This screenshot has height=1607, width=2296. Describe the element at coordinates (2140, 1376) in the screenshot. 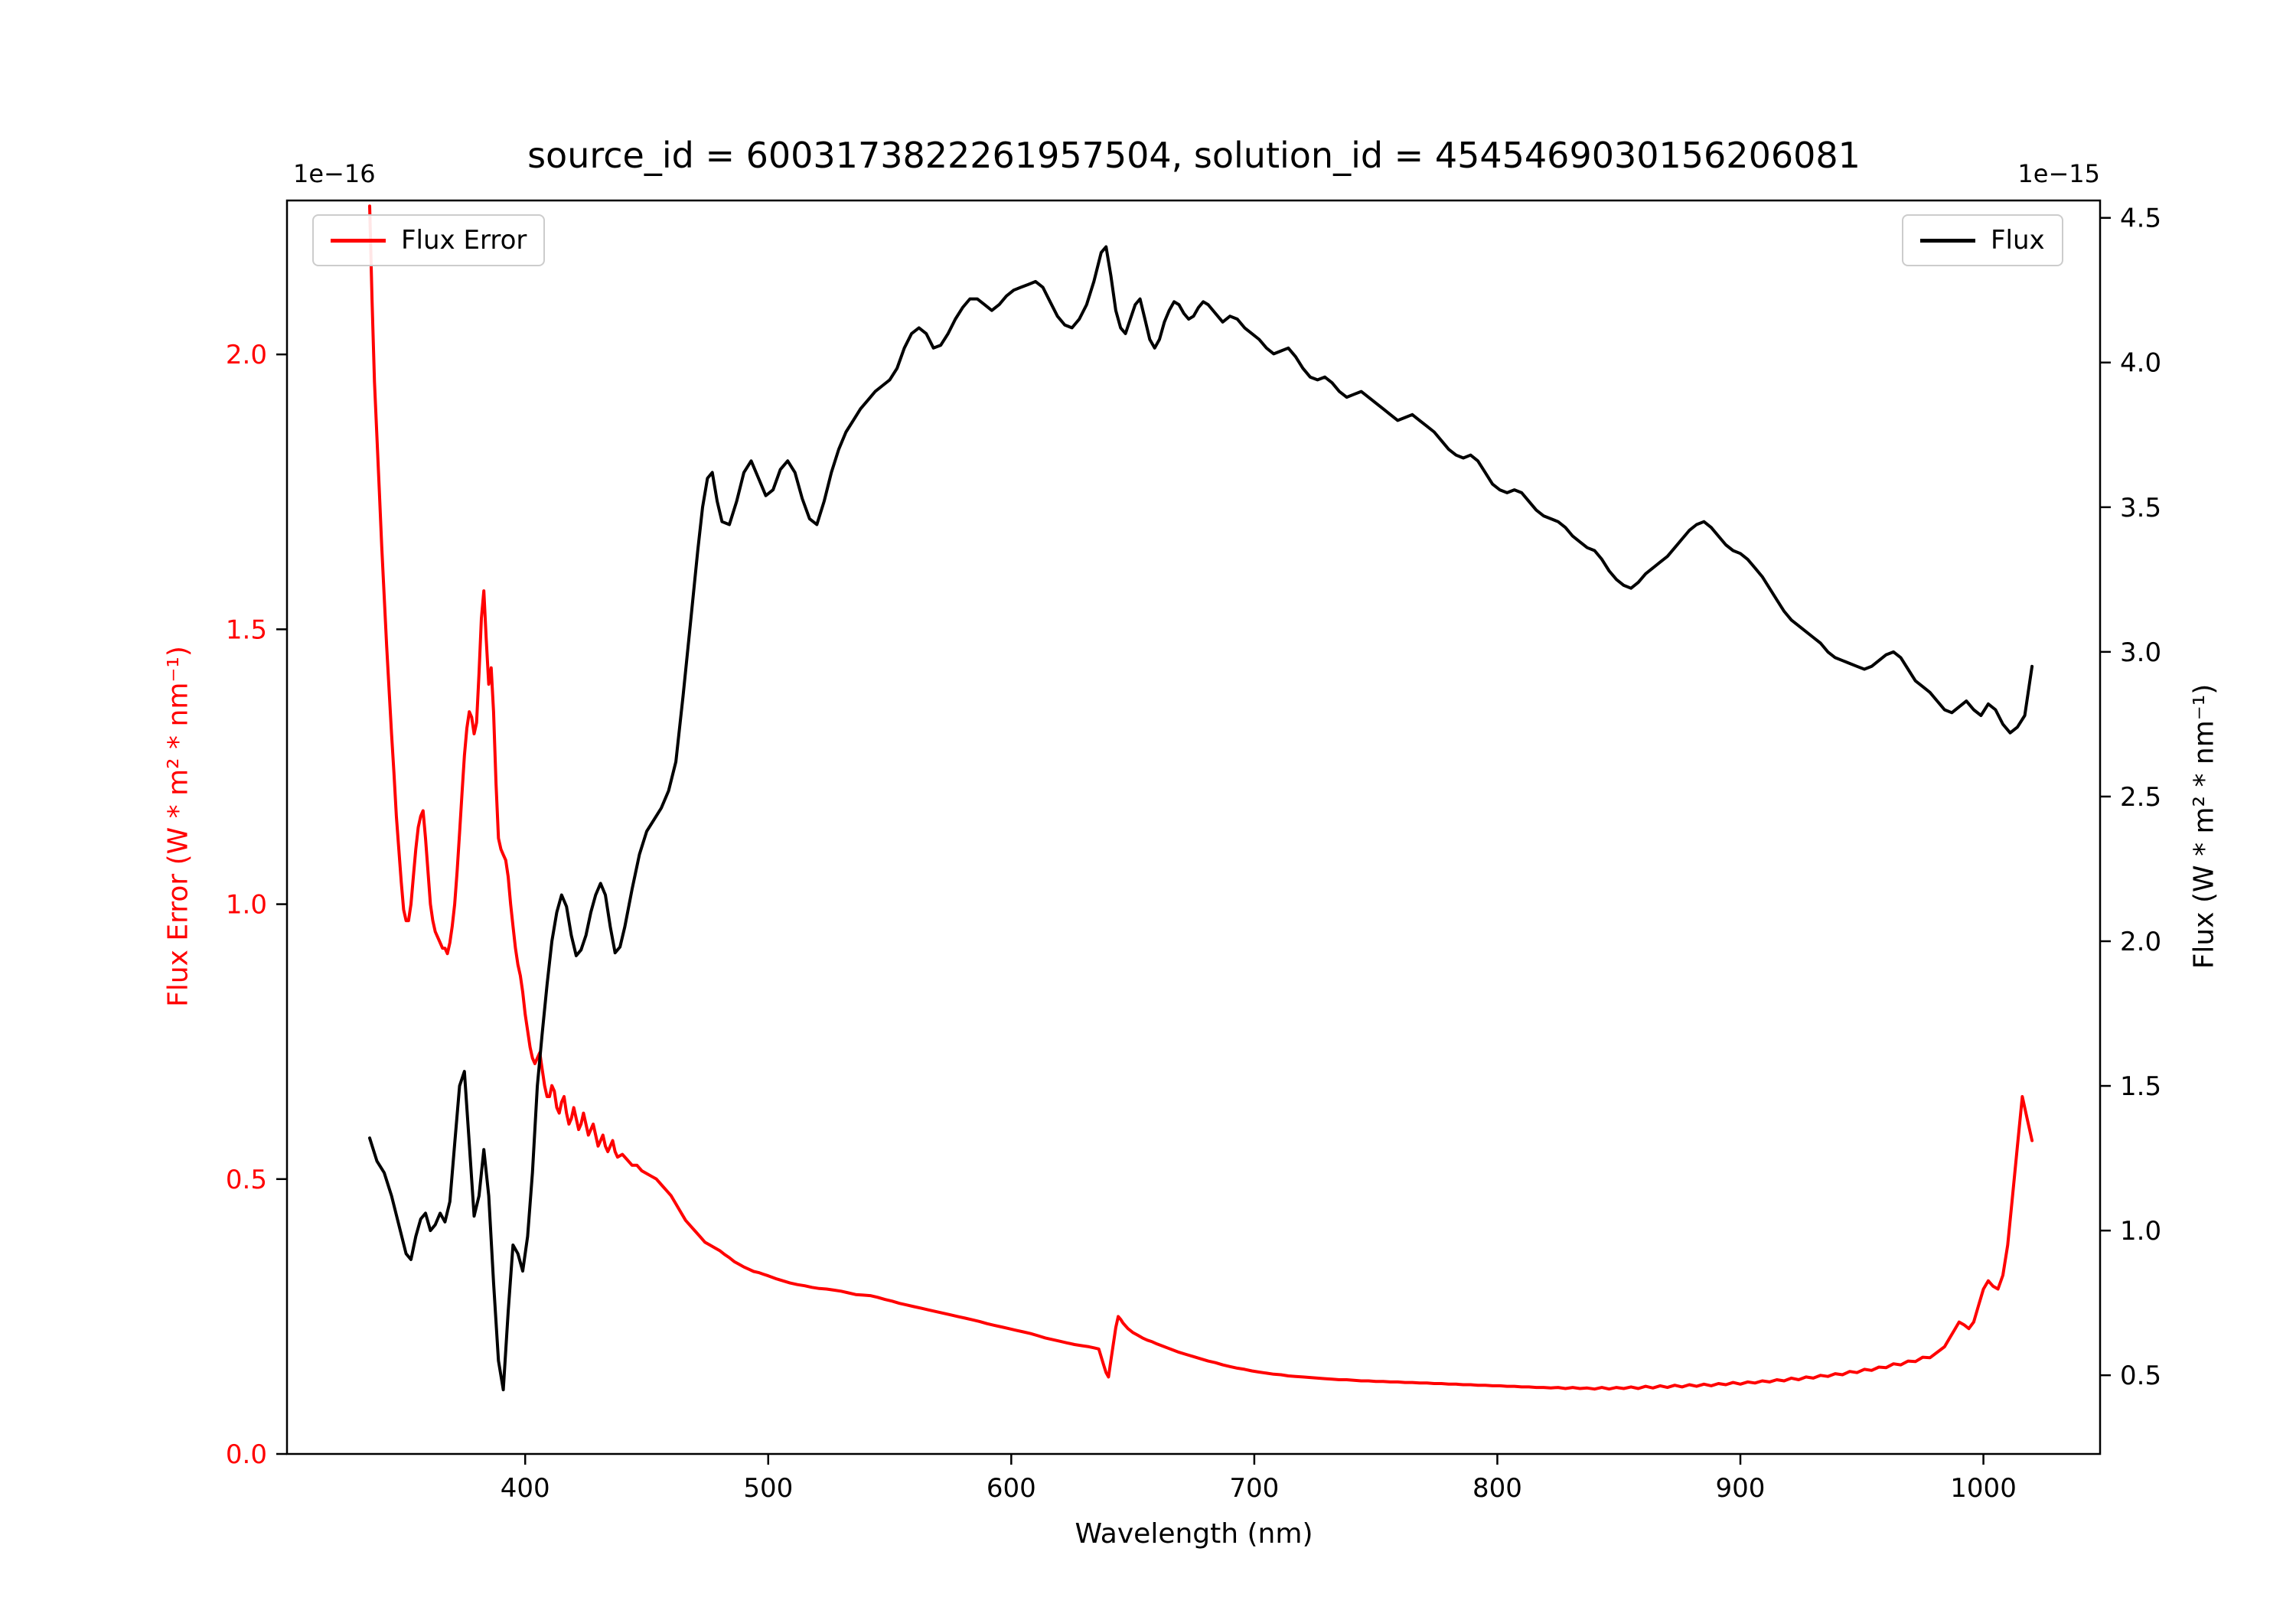

I see `right-y-tick-label: 0.5` at that location.